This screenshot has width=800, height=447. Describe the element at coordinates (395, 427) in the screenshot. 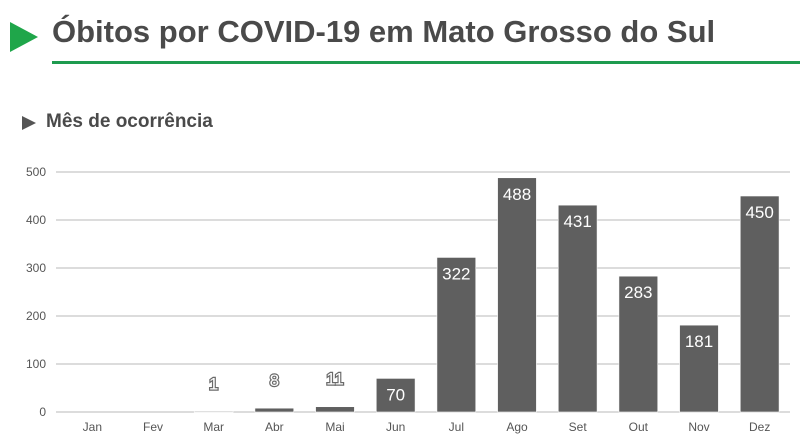

I see `x-tick-label: Jun` at that location.